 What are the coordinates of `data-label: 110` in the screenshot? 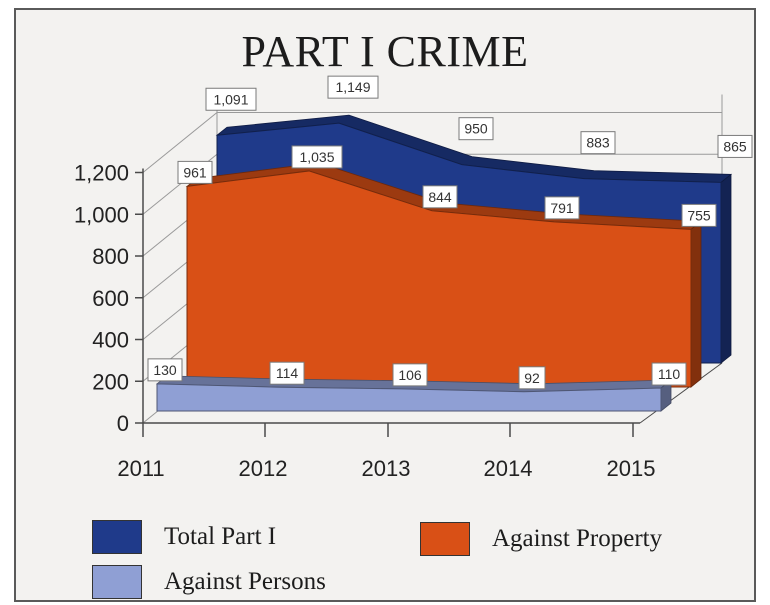 It's located at (669, 374).